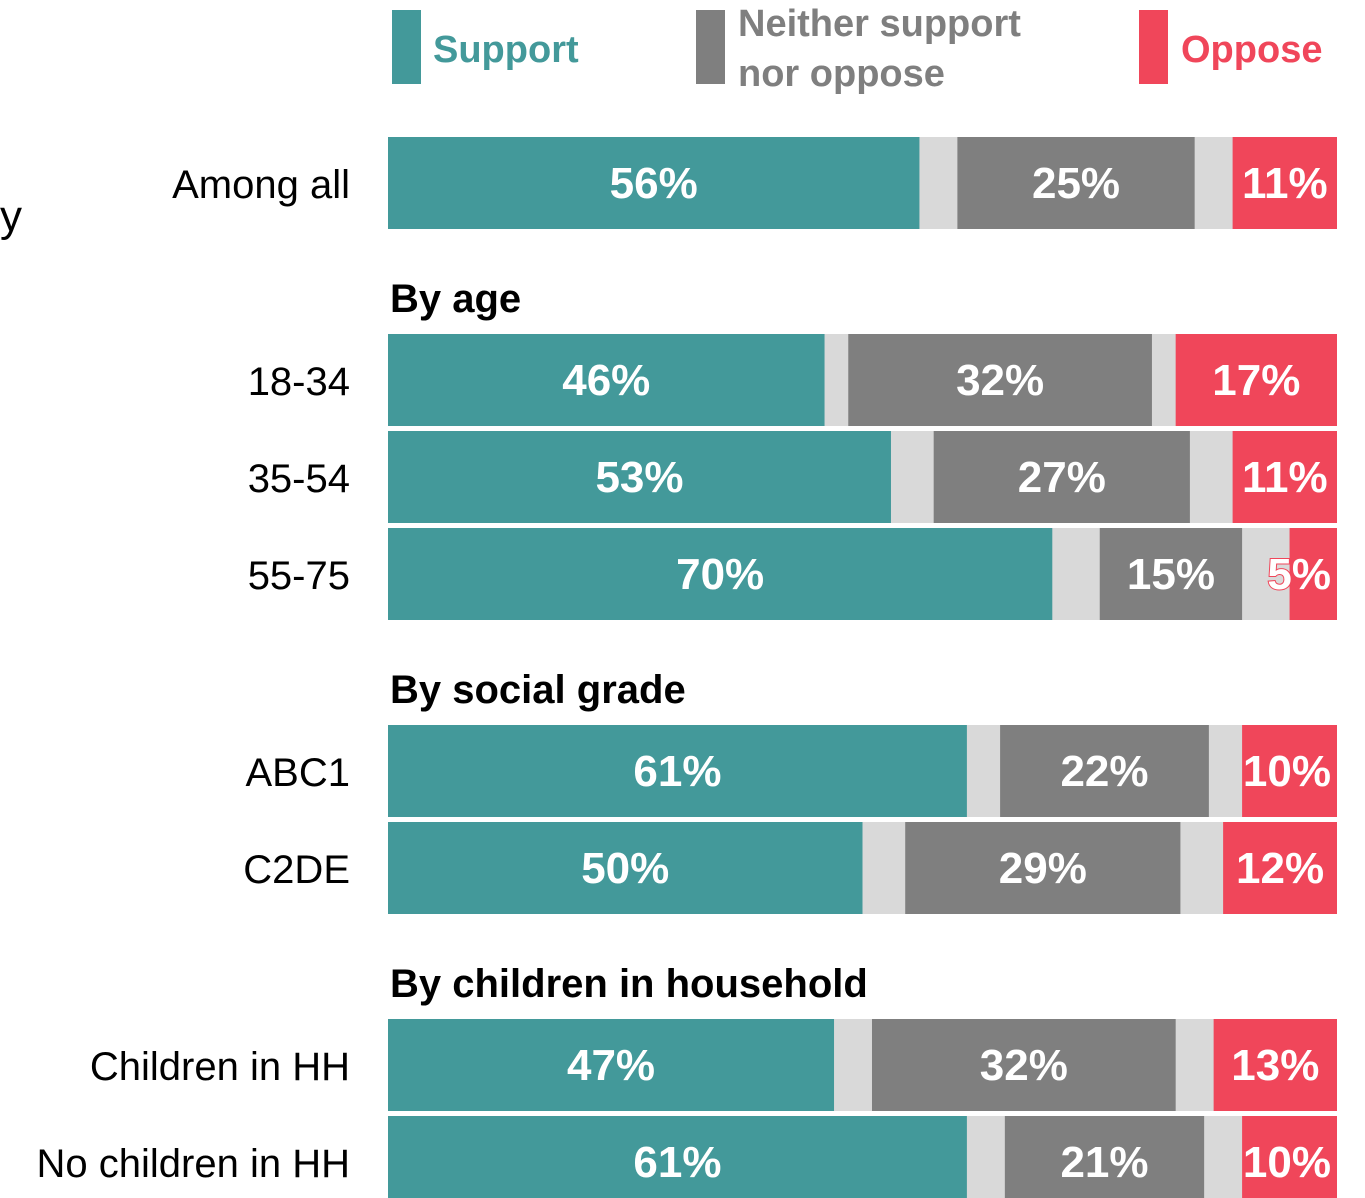 The image size is (1365, 1198). I want to click on row-label: 55-75, so click(299, 576).